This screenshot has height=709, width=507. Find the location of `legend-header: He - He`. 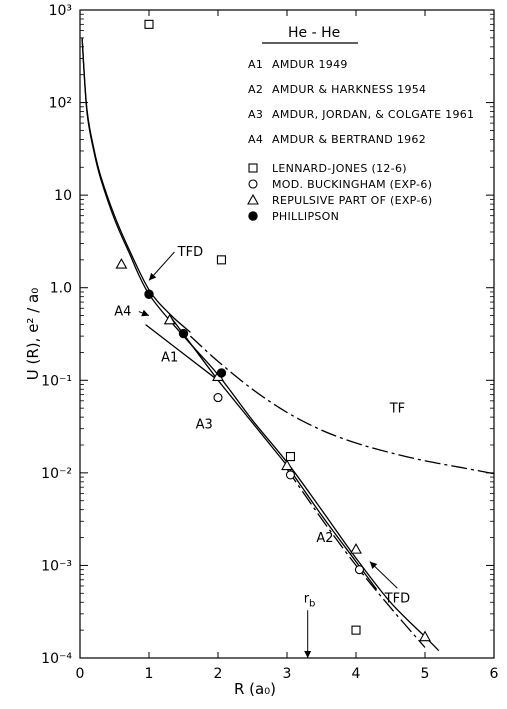

legend-header: He - He is located at coordinates (314, 33).